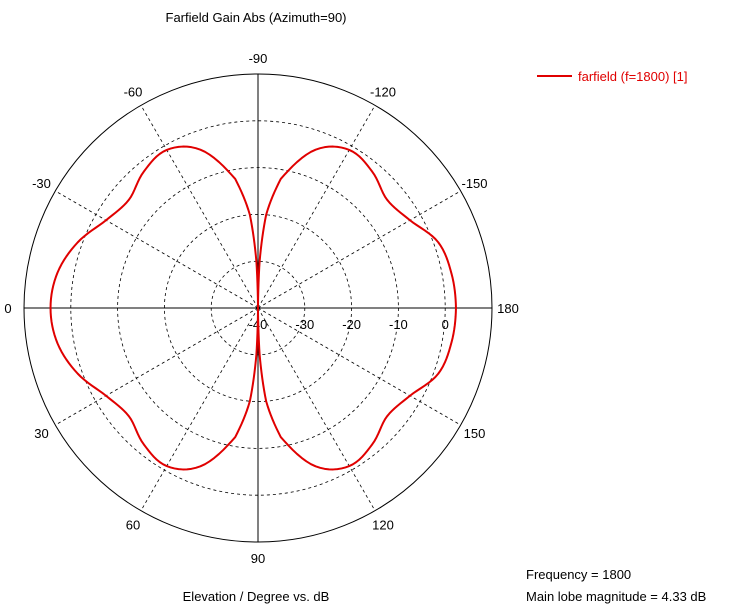  I want to click on angle-tick-label: 150, so click(475, 433).